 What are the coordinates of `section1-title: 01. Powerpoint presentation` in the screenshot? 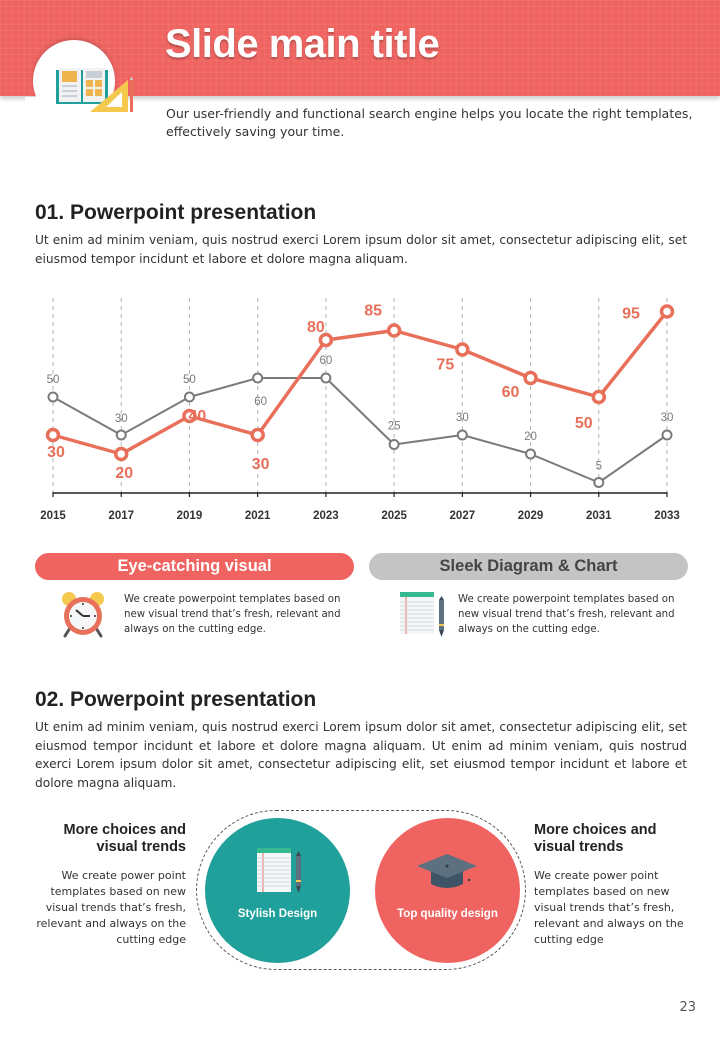 It's located at (176, 212).